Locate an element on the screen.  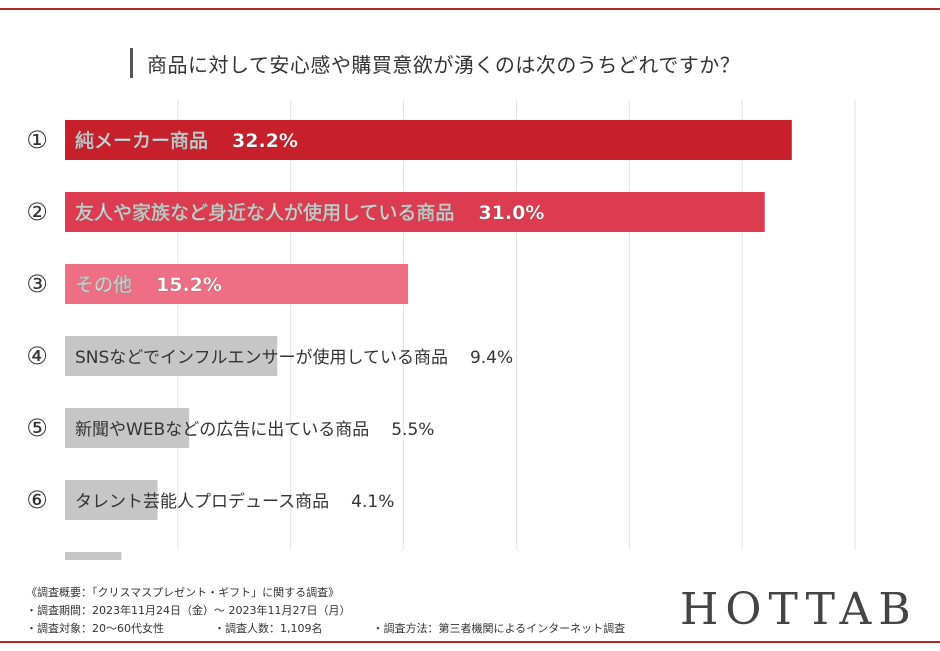
category-label: 純メーカー商品 is located at coordinates (141, 140).